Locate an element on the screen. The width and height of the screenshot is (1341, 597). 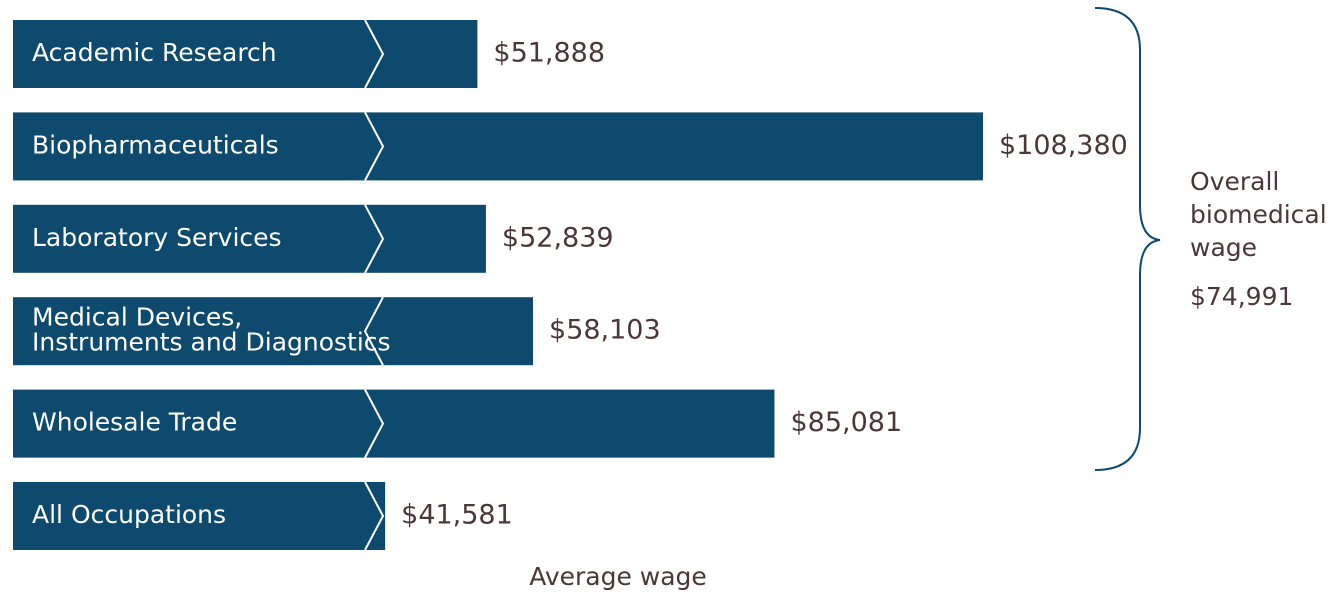
category-label: Laboratory Services is located at coordinates (157, 237).